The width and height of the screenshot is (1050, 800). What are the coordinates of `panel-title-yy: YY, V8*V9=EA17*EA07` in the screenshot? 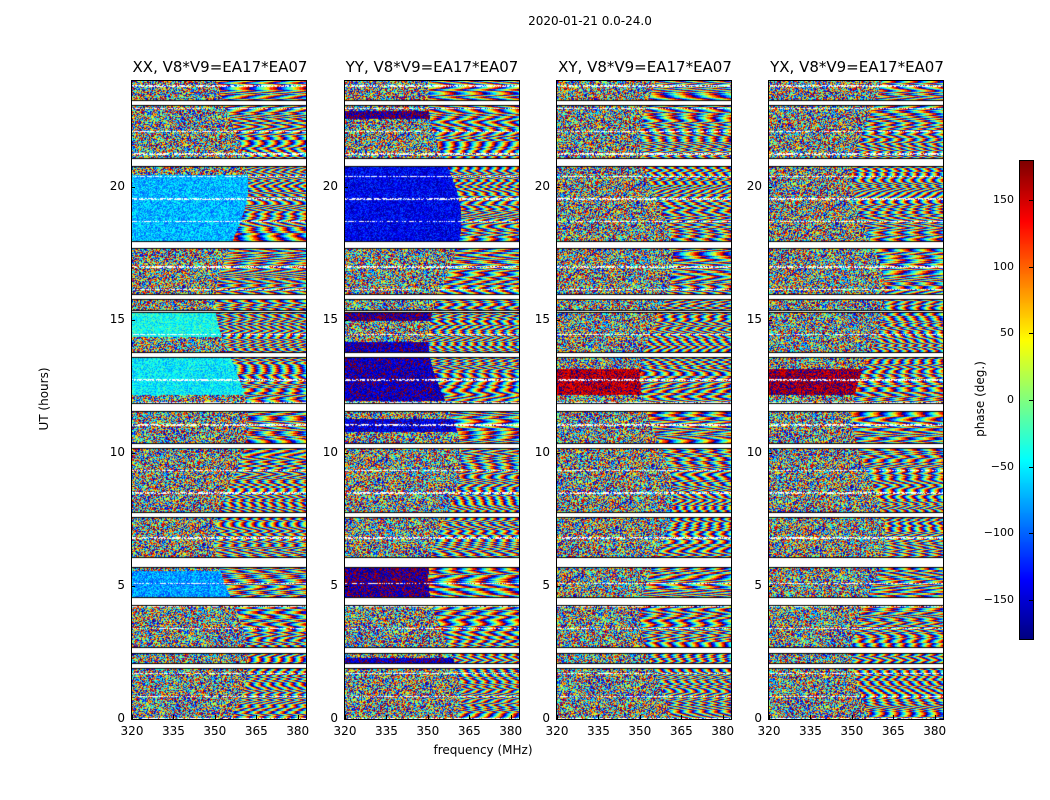 It's located at (432, 67).